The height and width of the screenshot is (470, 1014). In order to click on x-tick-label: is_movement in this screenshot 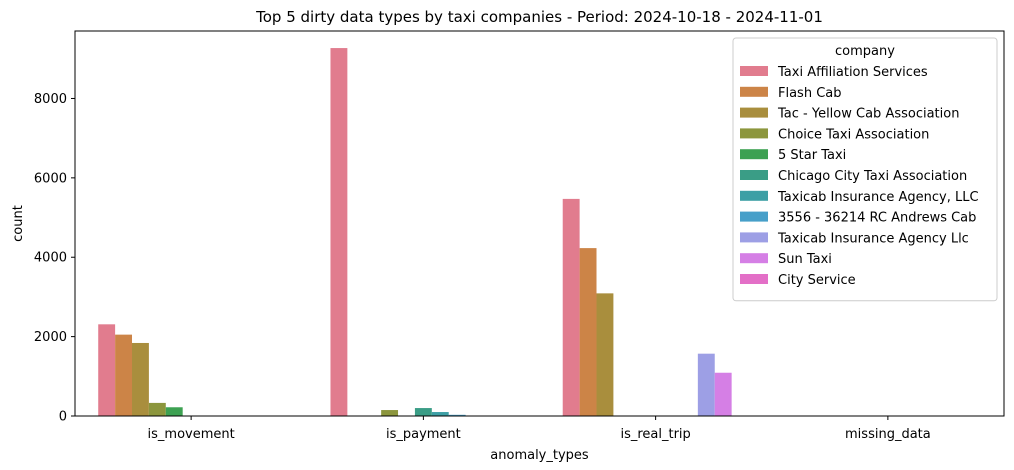, I will do `click(191, 434)`.